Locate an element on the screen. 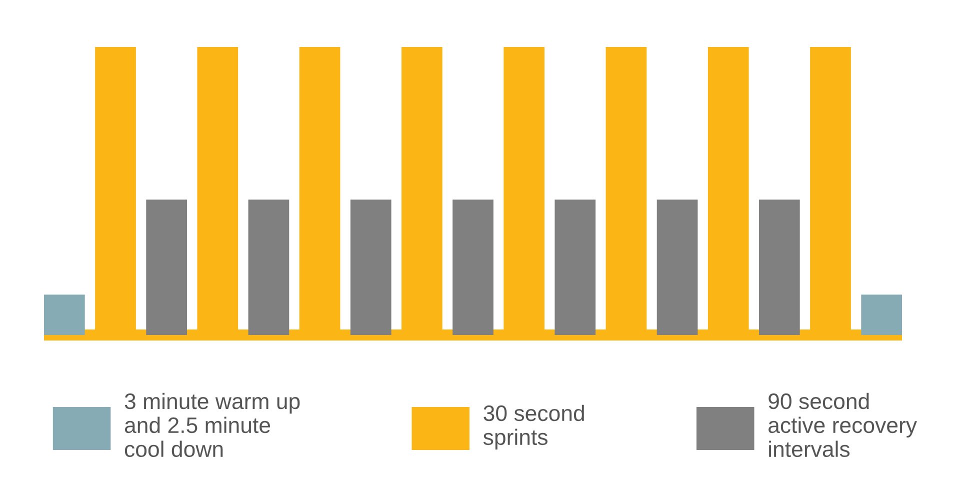 This screenshot has height=493, width=953. legend-label: 30 second sprints is located at coordinates (533, 427).